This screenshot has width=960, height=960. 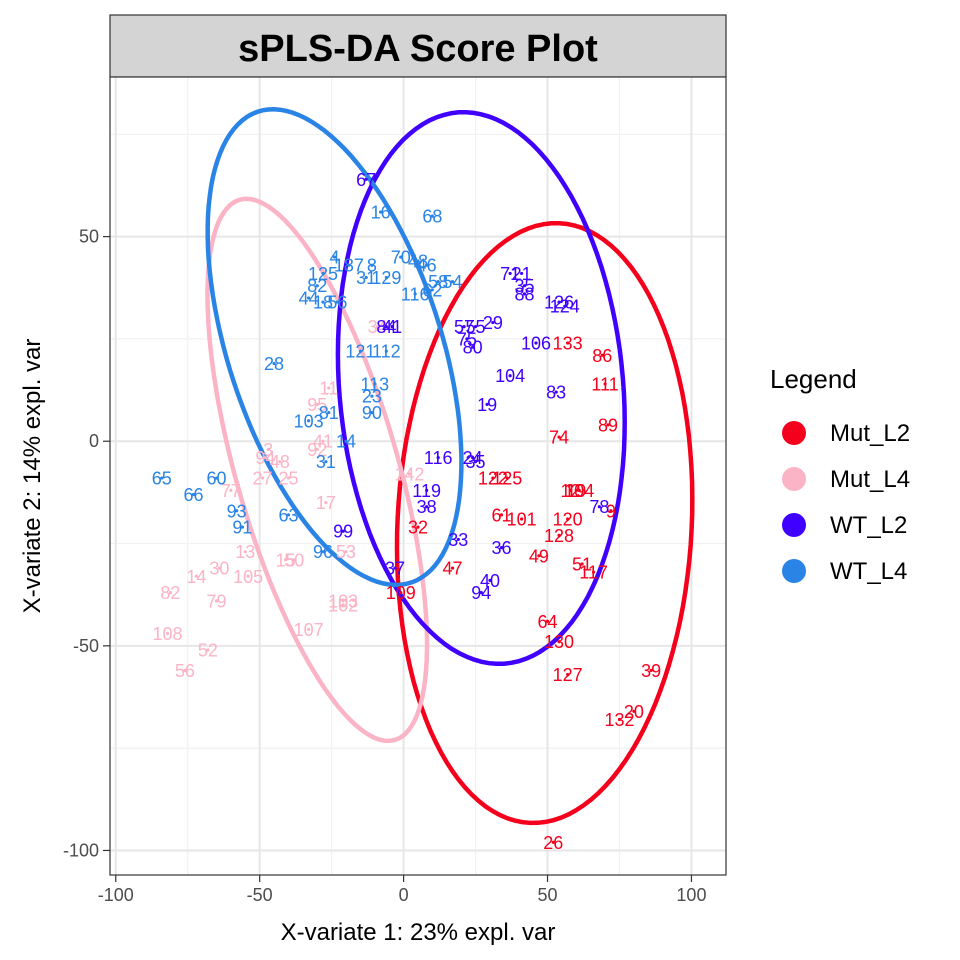 What do you see at coordinates (868, 525) in the screenshot?
I see `legend-label: WT_L2` at bounding box center [868, 525].